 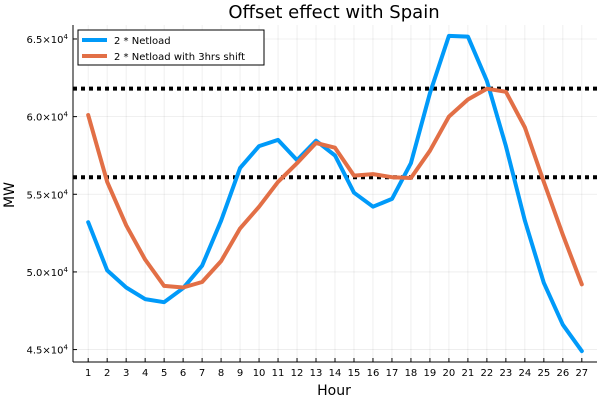 What do you see at coordinates (142, 41) in the screenshot?
I see `legend-label-1: 2 * Netload` at bounding box center [142, 41].